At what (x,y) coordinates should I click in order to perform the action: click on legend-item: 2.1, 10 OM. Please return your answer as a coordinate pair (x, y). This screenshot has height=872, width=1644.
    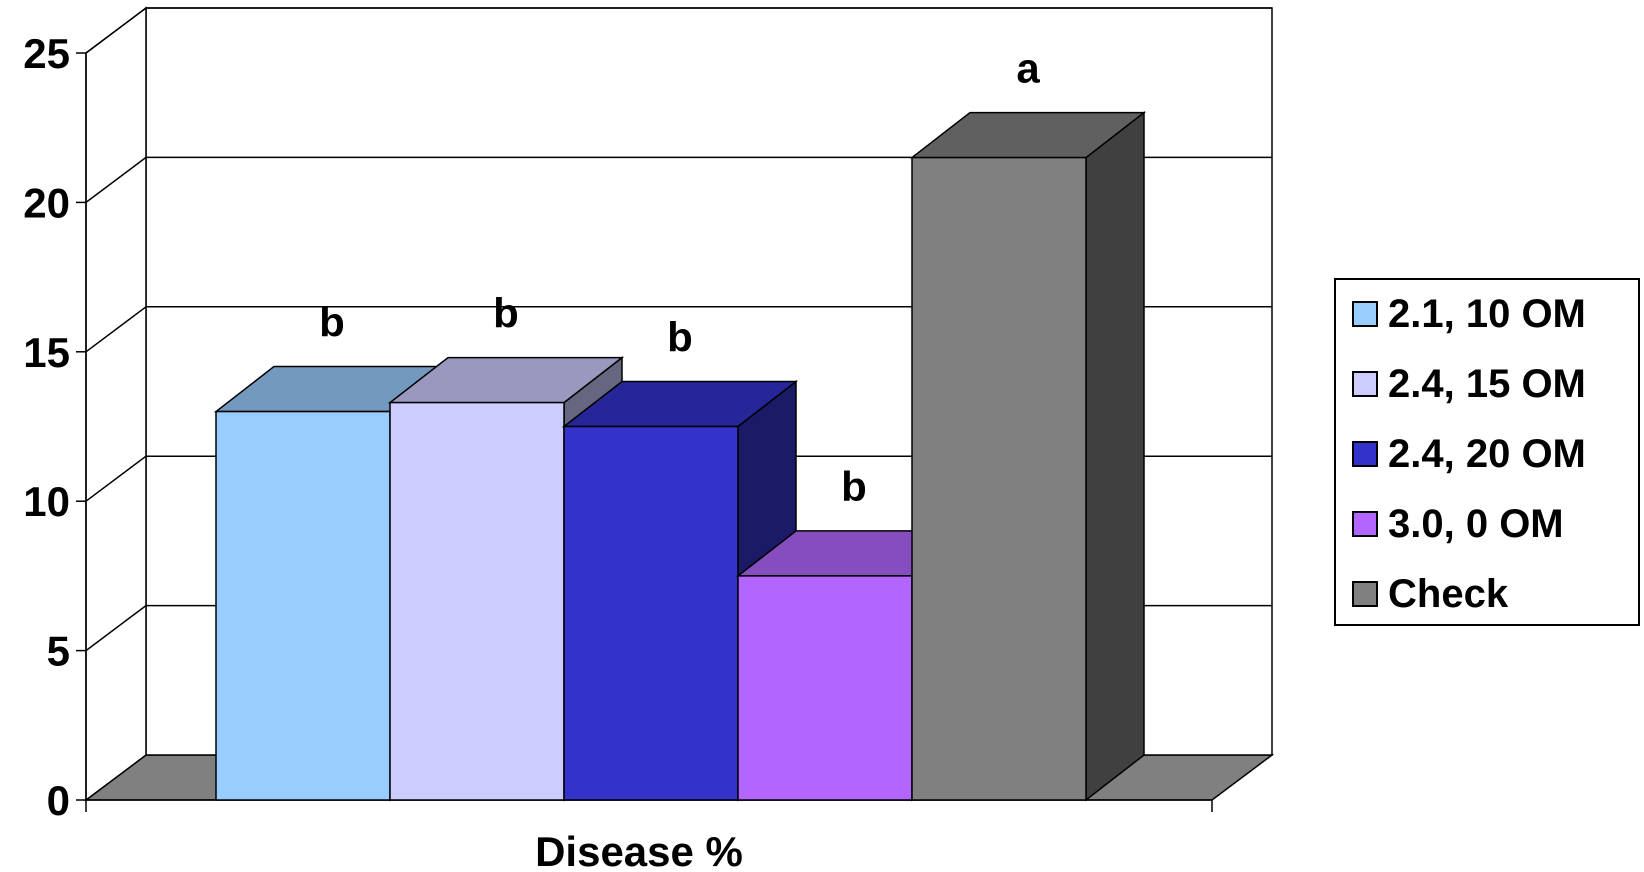
    Looking at the image, I should click on (1469, 314).